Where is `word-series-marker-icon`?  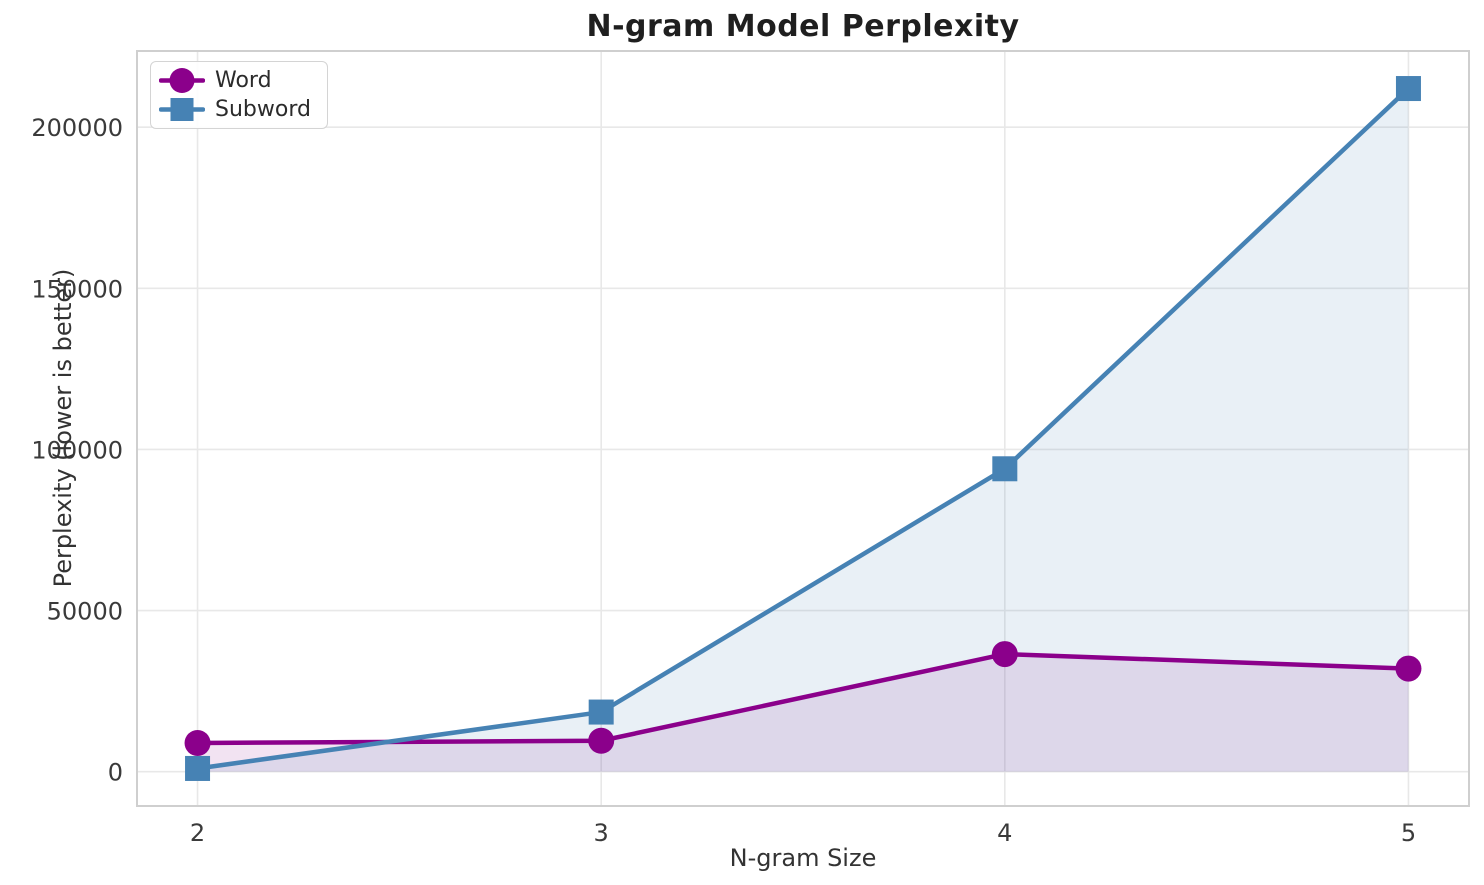 word-series-marker-icon is located at coordinates (182, 80).